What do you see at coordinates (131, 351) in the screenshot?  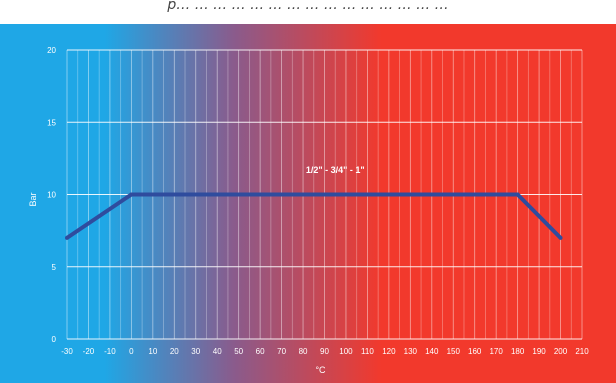 I see `x-tick-label: 0` at bounding box center [131, 351].